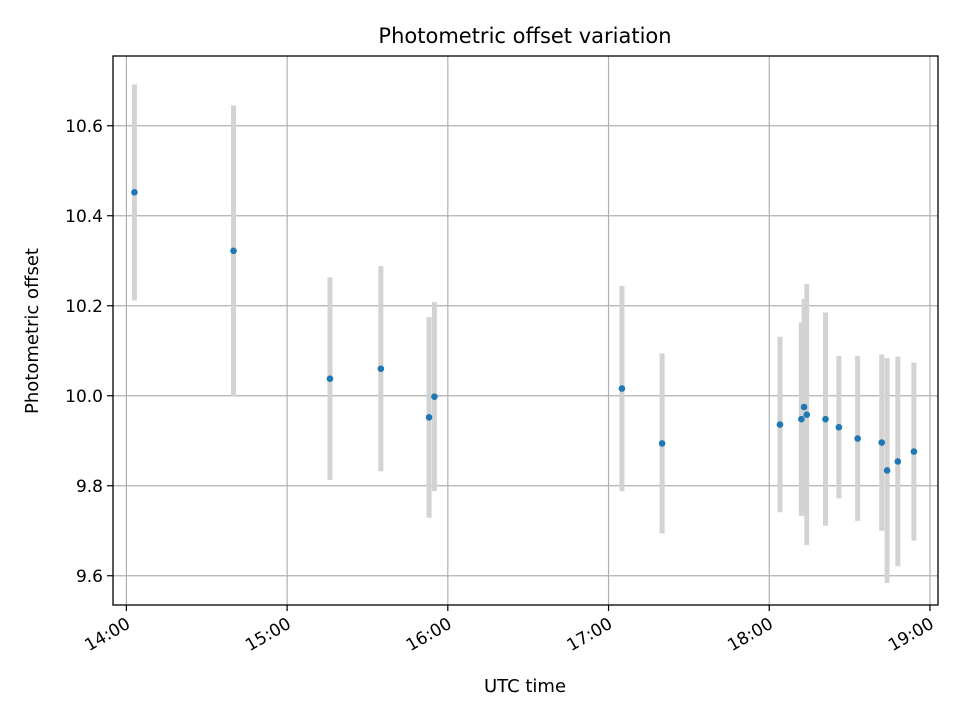 This screenshot has width=960, height=720. Describe the element at coordinates (89, 577) in the screenshot. I see `y-tick-label: 9.6` at that location.